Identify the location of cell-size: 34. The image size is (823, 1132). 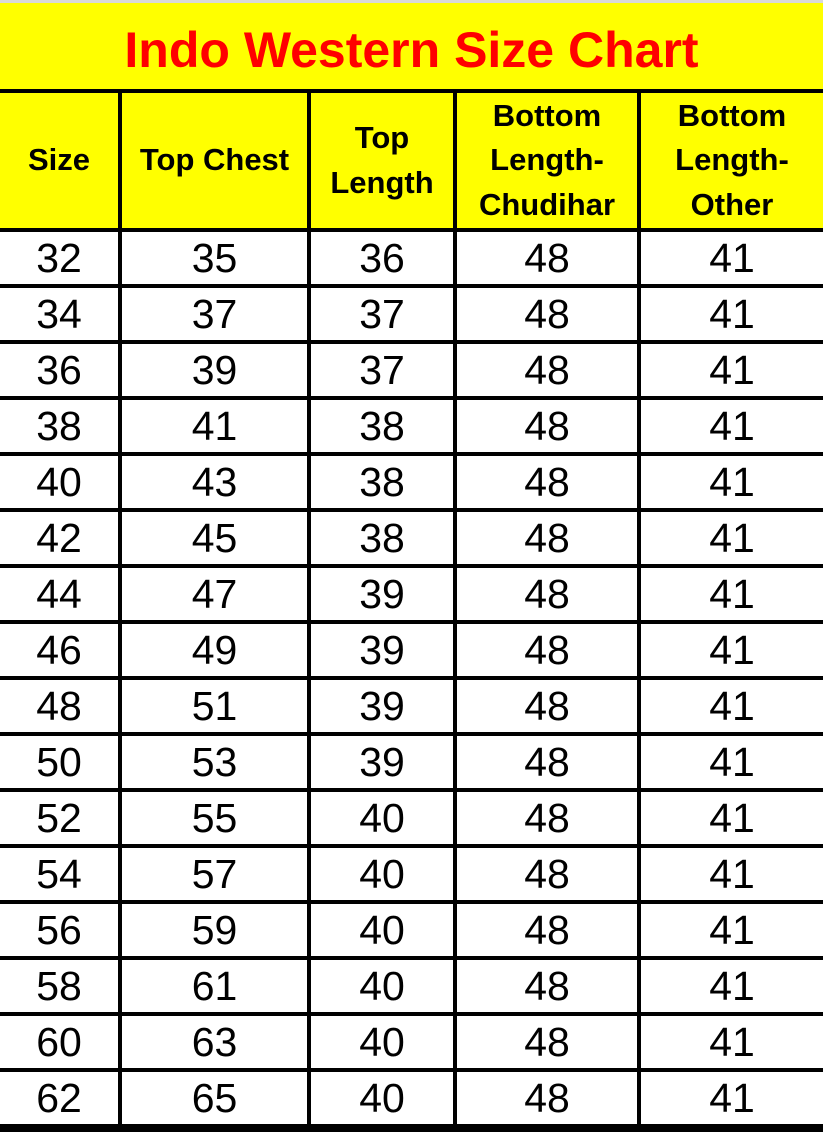
(59, 313).